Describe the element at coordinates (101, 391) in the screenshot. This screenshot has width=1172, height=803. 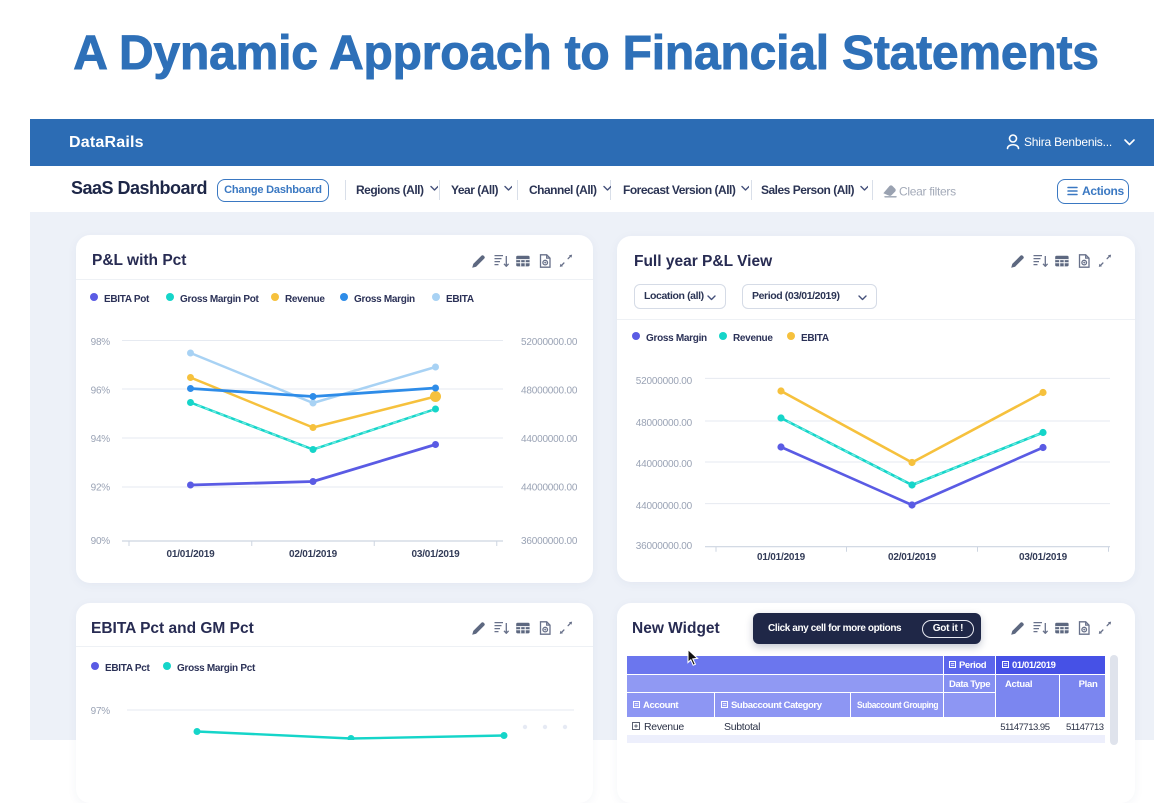
I see `svg-text: 96%` at that location.